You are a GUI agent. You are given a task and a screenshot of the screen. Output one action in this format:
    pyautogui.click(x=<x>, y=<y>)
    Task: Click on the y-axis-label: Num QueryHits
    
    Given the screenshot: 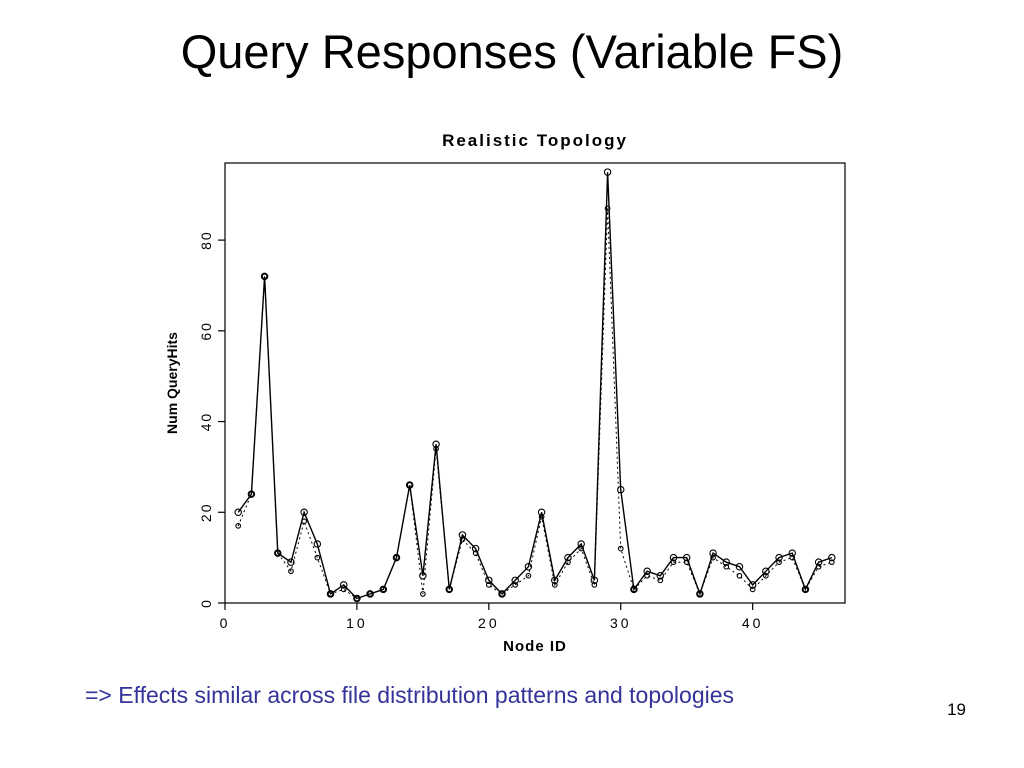 What is the action you would take?
    pyautogui.click(x=172, y=383)
    